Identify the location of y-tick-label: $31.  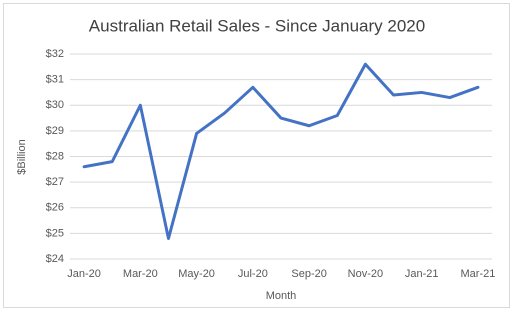
(55, 80).